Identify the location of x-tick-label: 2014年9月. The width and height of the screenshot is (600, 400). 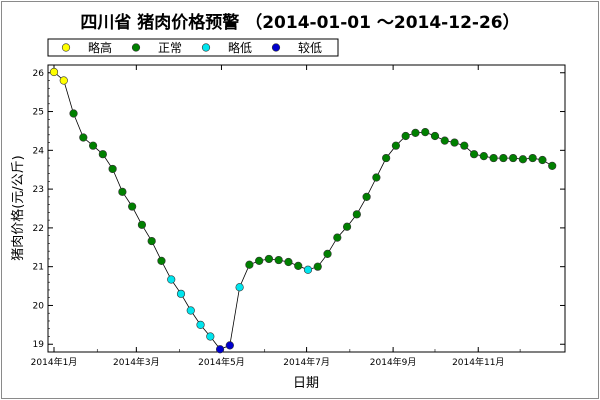
(393, 362).